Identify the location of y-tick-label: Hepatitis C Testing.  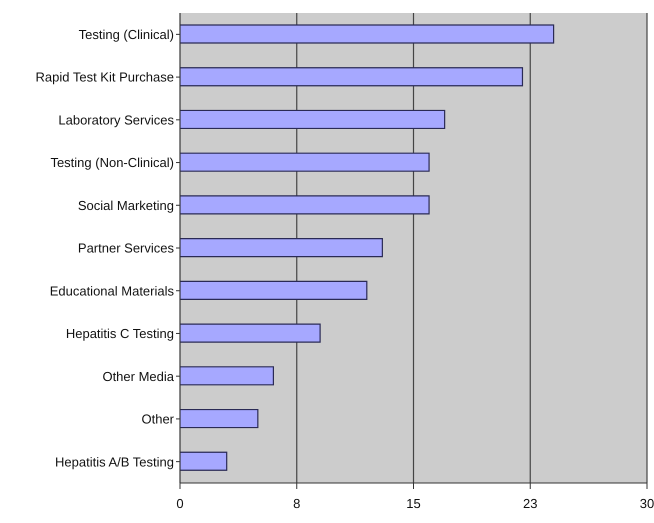
(120, 334).